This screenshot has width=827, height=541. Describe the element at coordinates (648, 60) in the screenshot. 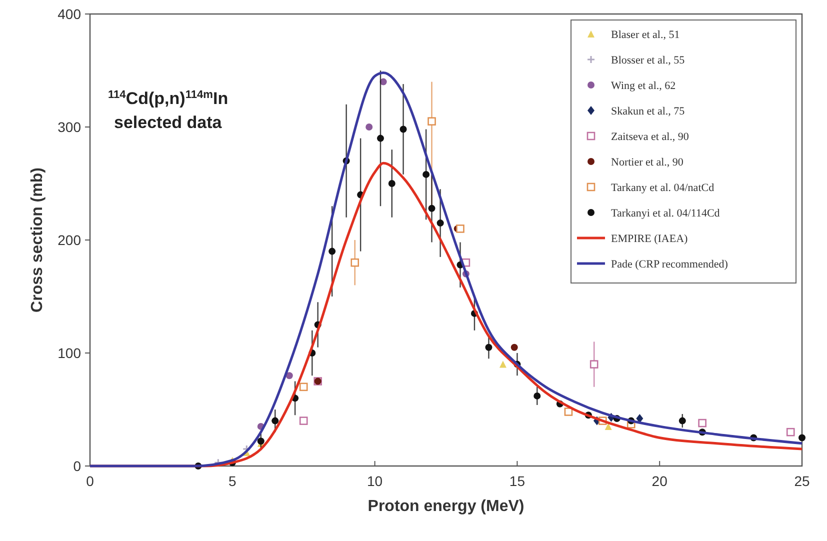

I see `legend-label: Blosser et al., 55` at that location.